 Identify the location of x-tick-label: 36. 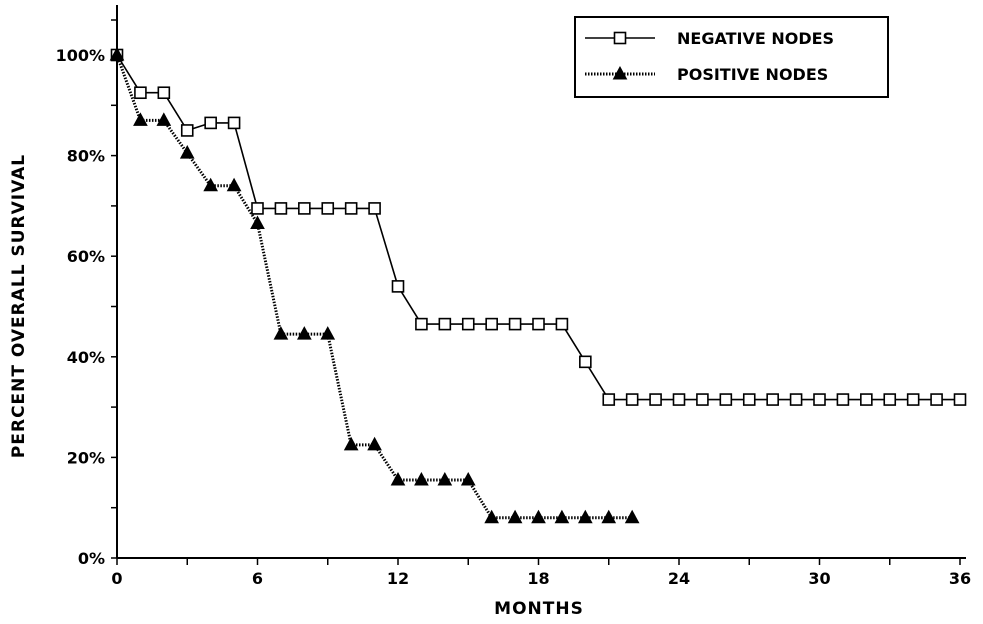
(960, 578).